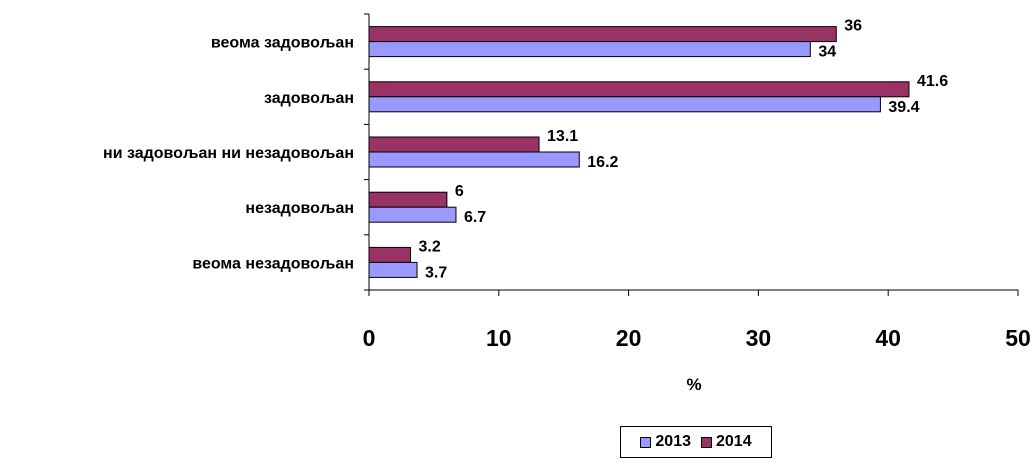 This screenshot has height=466, width=1036. I want to click on legend-swatch-2013, so click(646, 442).